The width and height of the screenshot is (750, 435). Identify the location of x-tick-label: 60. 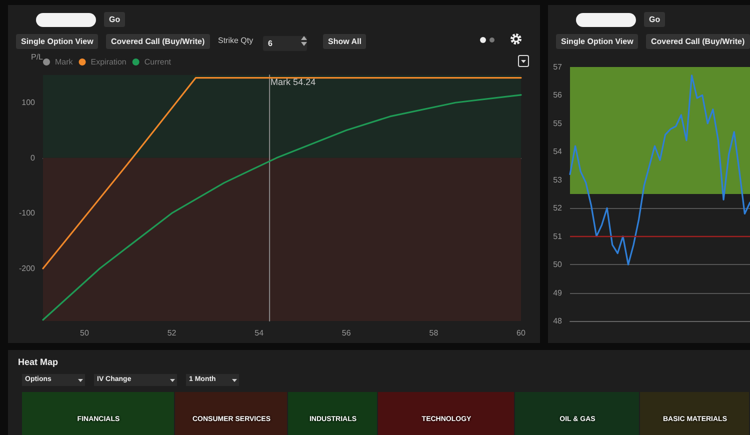
(521, 333).